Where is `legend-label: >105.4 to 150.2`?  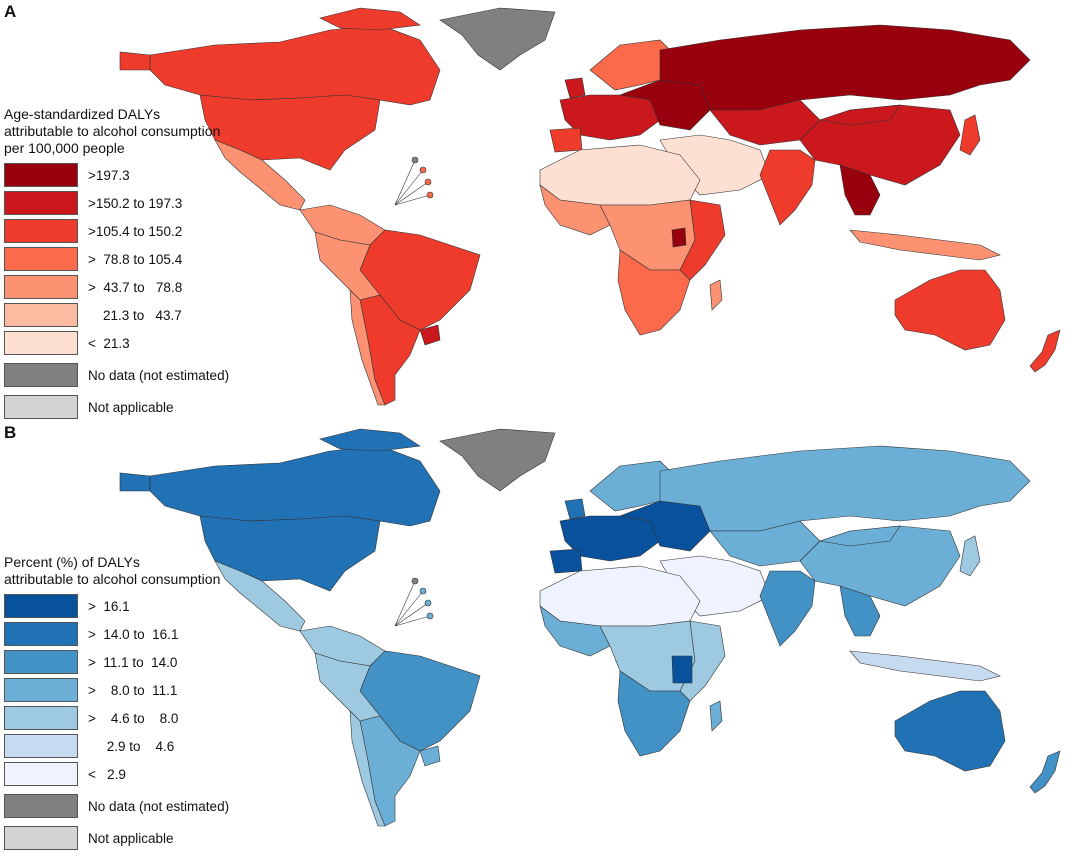 legend-label: >105.4 to 150.2 is located at coordinates (135, 231).